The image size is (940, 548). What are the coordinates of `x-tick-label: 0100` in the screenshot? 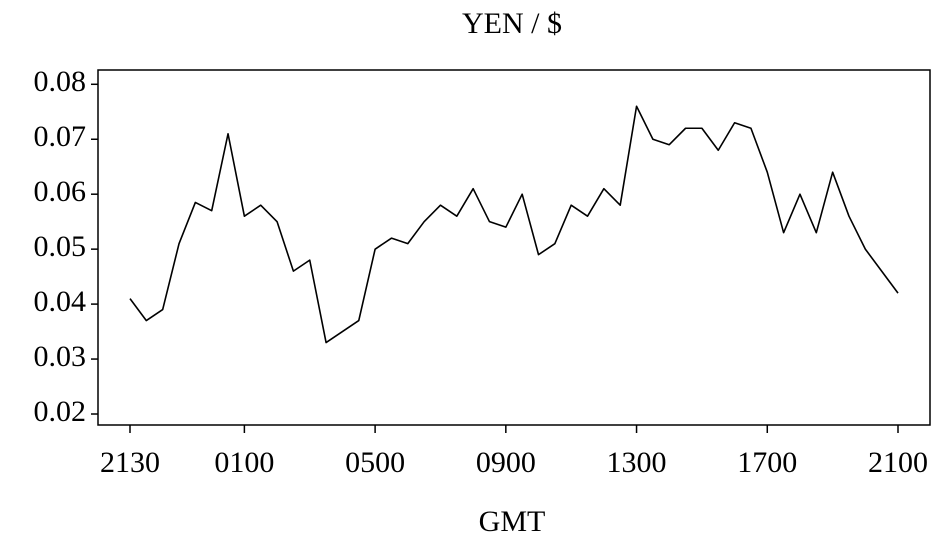 It's located at (244, 462).